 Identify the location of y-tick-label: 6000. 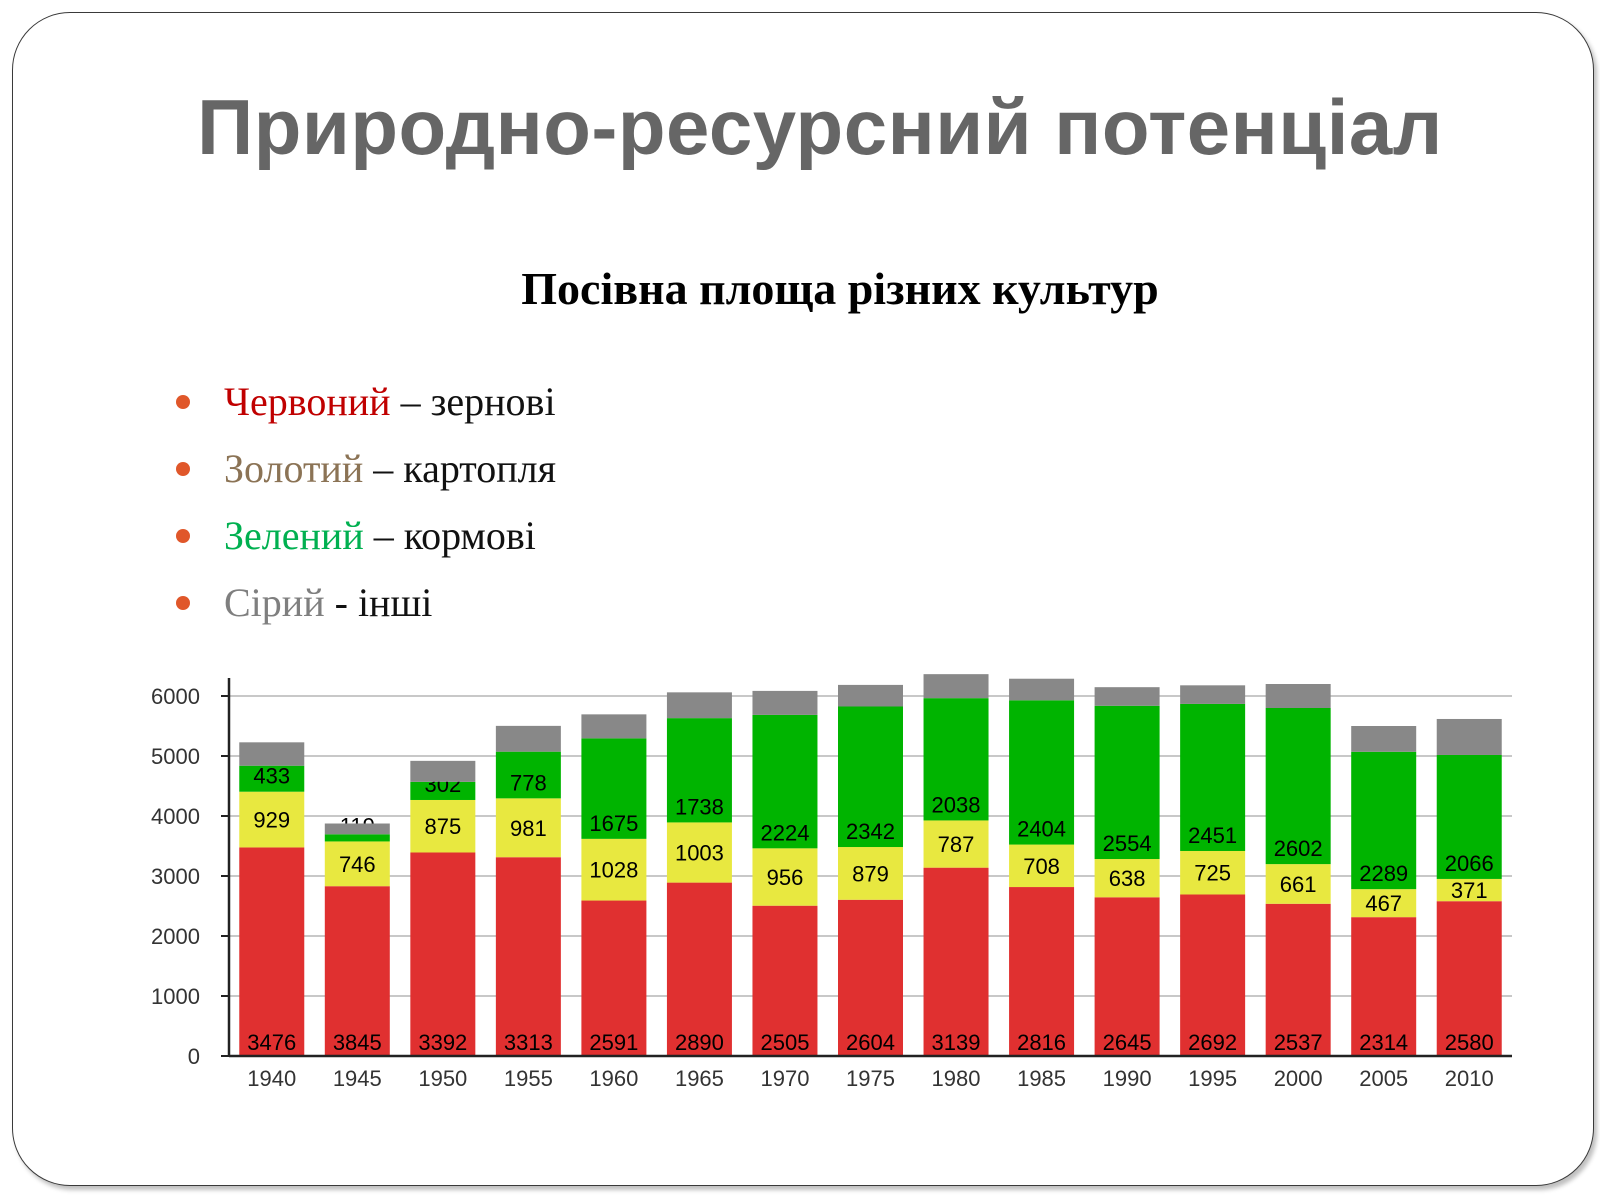
(175, 696).